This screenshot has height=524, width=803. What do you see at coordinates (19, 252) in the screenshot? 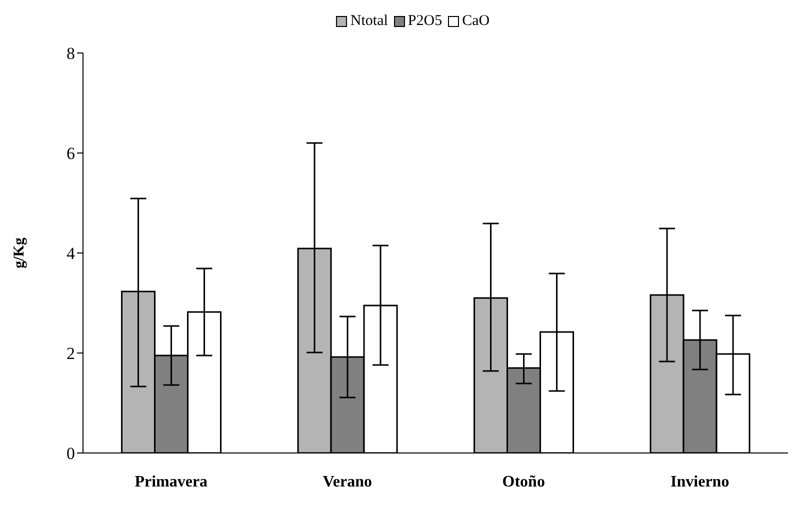
I see `y-axis-title: g/Kg` at bounding box center [19, 252].